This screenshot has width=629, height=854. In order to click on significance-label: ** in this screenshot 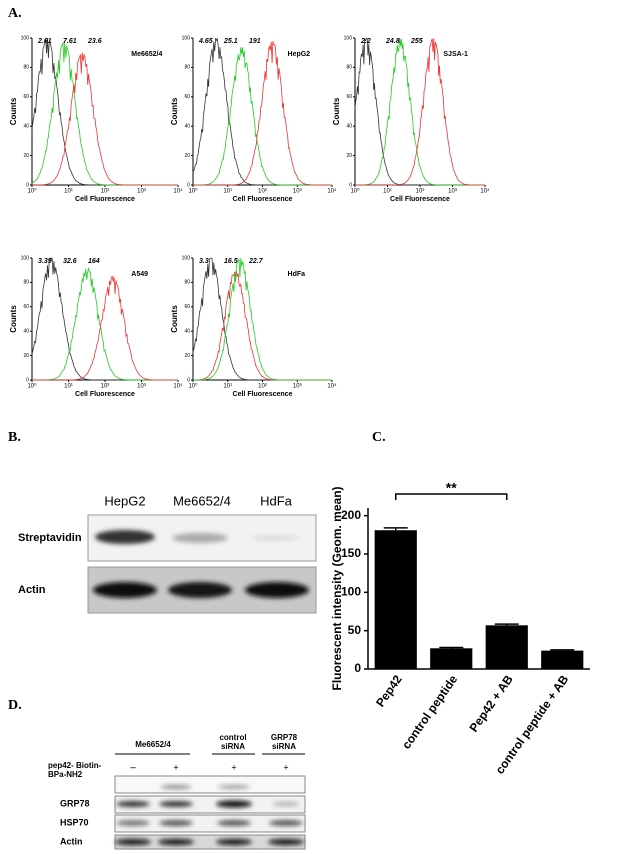, I will do `click(451, 488)`.